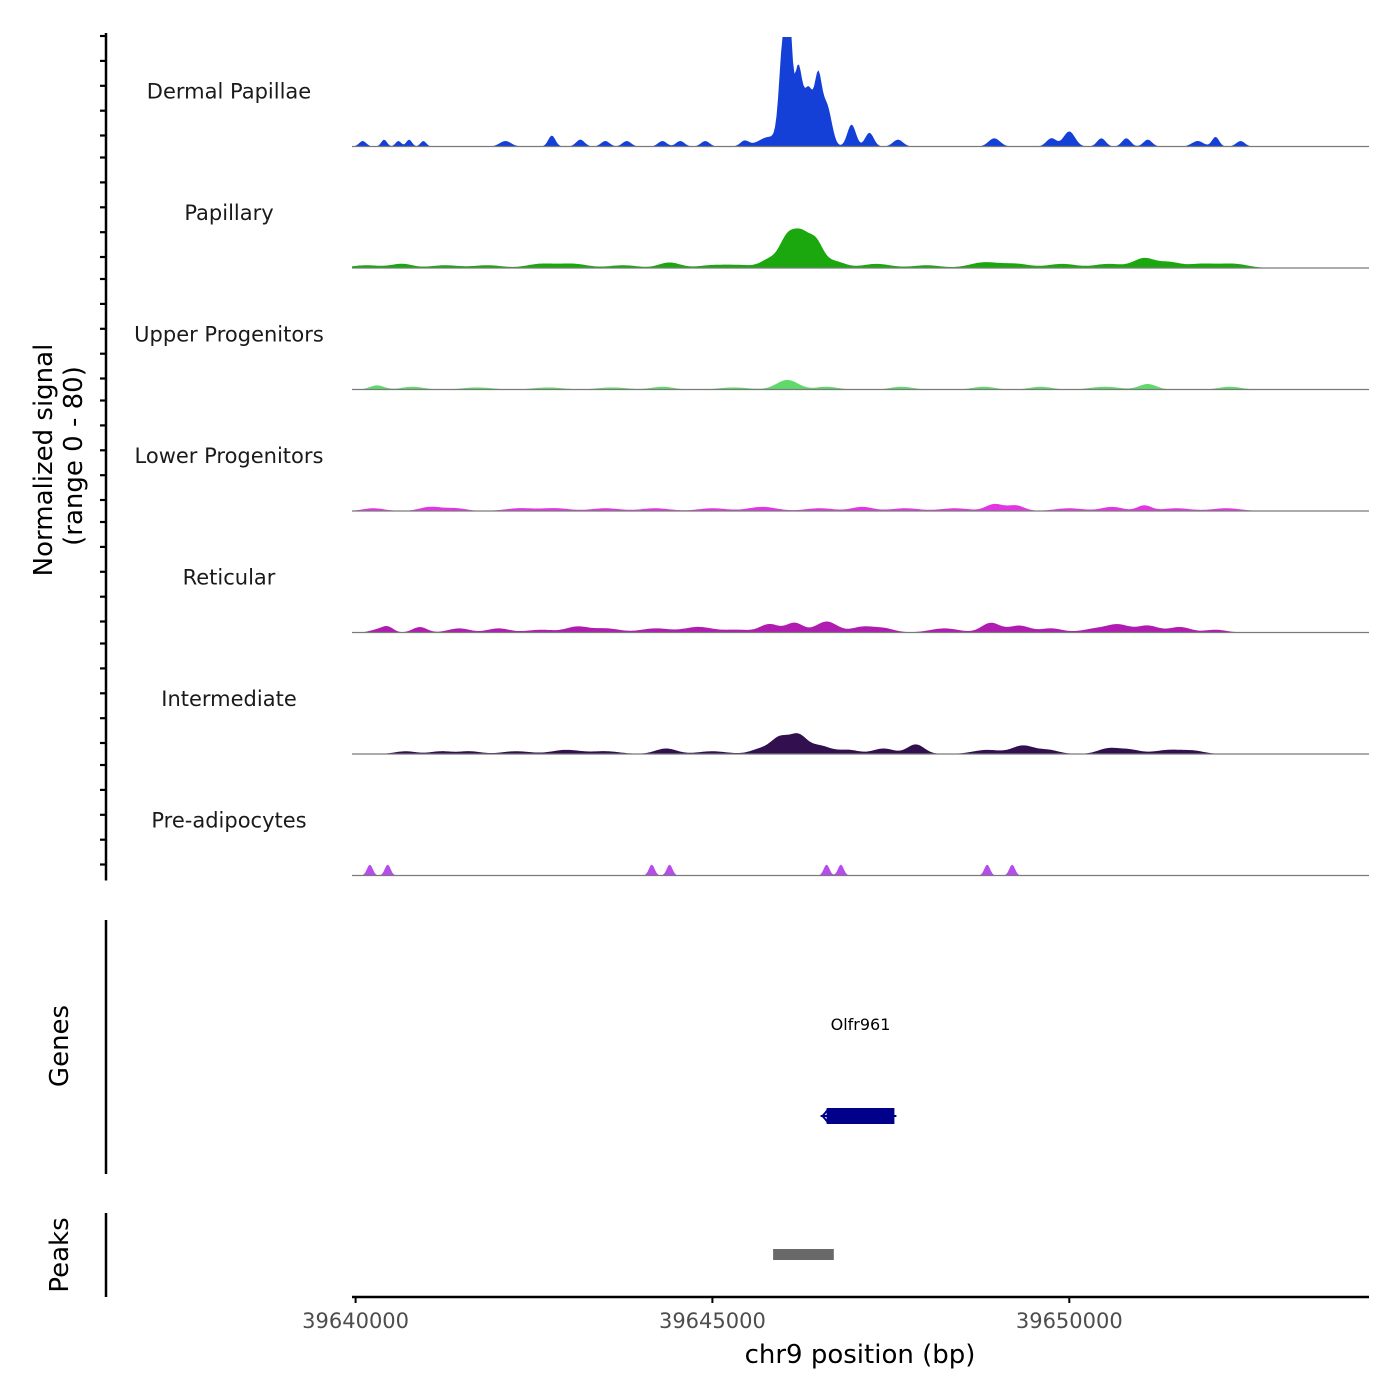 Image resolution: width=1400 pixels, height=1400 pixels. Describe the element at coordinates (712, 1321) in the screenshot. I see `x-tick-label: 39645000` at that location.